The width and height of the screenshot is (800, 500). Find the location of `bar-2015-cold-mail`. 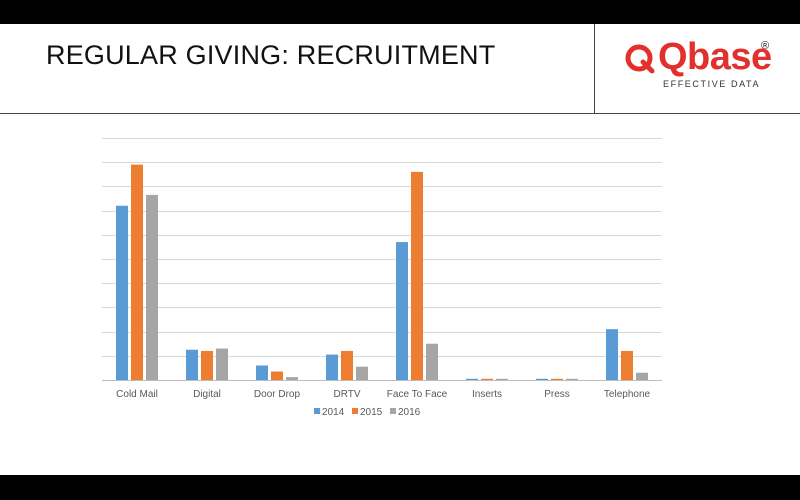

bar-2015-cold-mail is located at coordinates (137, 272).